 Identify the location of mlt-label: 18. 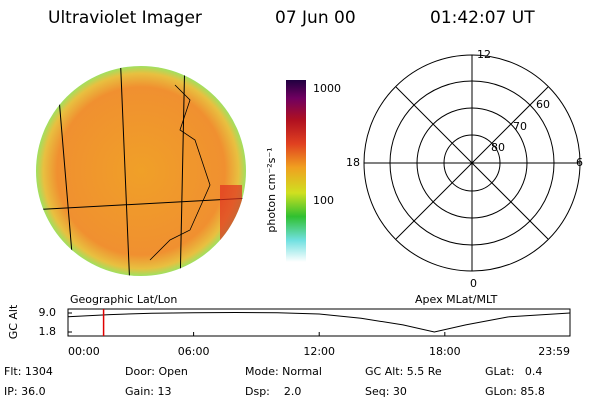
(353, 162).